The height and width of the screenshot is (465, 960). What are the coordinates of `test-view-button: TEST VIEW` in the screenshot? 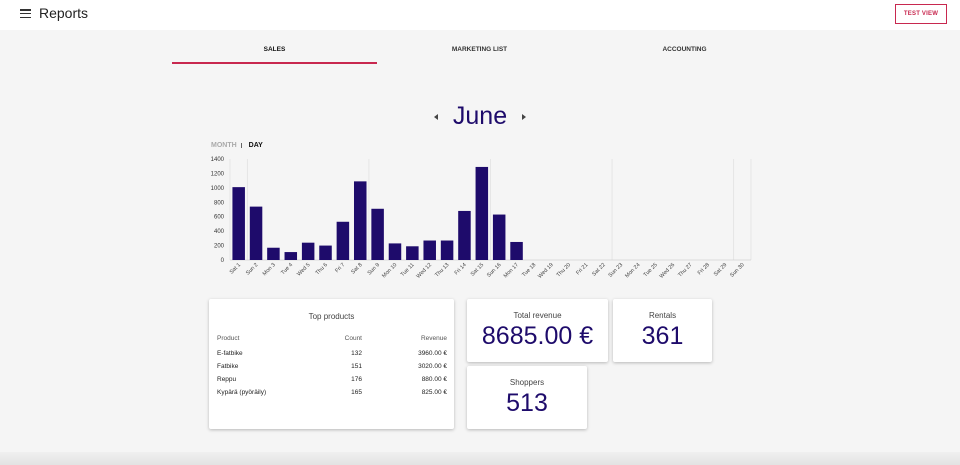 It's located at (921, 14).